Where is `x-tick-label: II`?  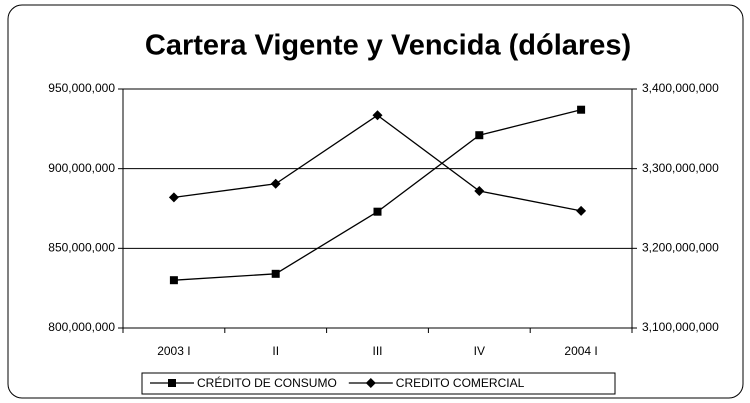
x-tick-label: II is located at coordinates (275, 351).